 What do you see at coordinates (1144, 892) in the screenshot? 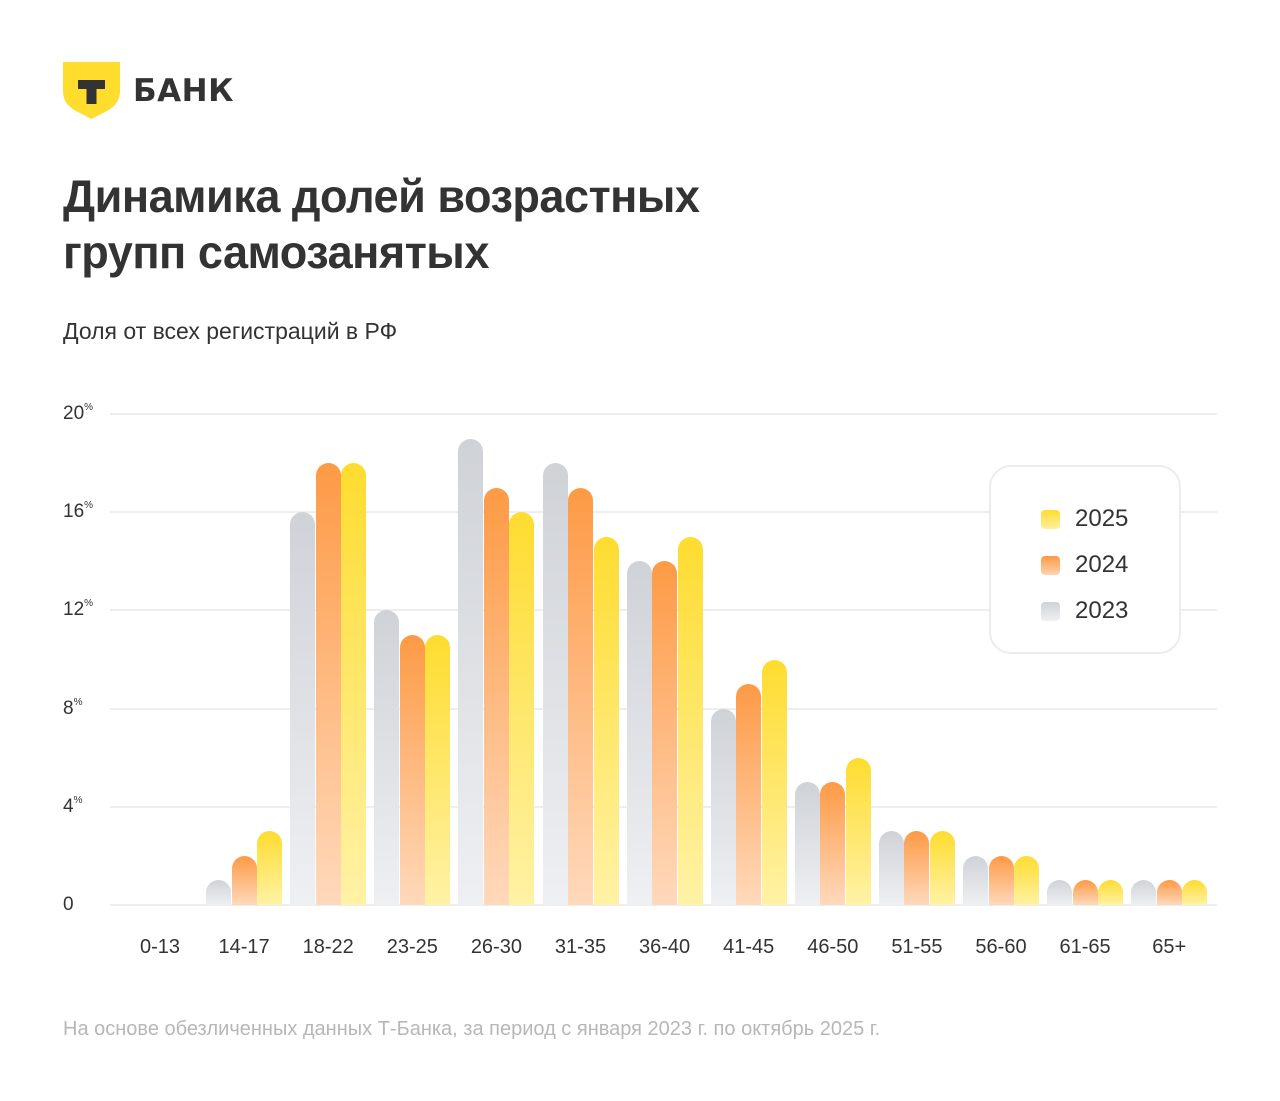
I see `bar-2023-65+` at bounding box center [1144, 892].